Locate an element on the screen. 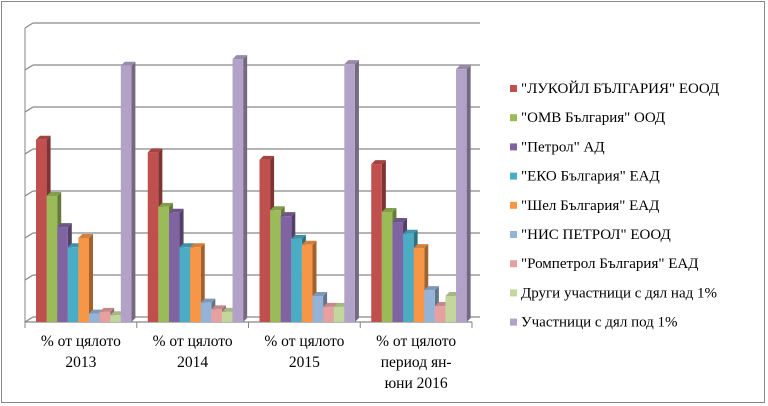  x-tick-label: 2014 is located at coordinates (192, 362).